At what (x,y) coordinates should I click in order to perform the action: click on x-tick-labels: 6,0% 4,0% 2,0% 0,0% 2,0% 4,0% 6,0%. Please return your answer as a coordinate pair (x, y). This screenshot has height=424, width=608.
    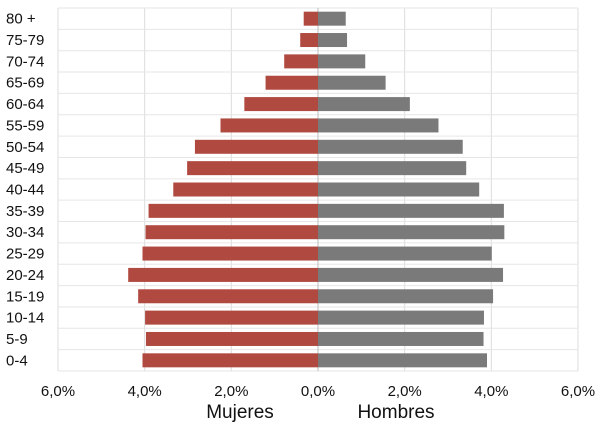
    Looking at the image, I should click on (318, 391).